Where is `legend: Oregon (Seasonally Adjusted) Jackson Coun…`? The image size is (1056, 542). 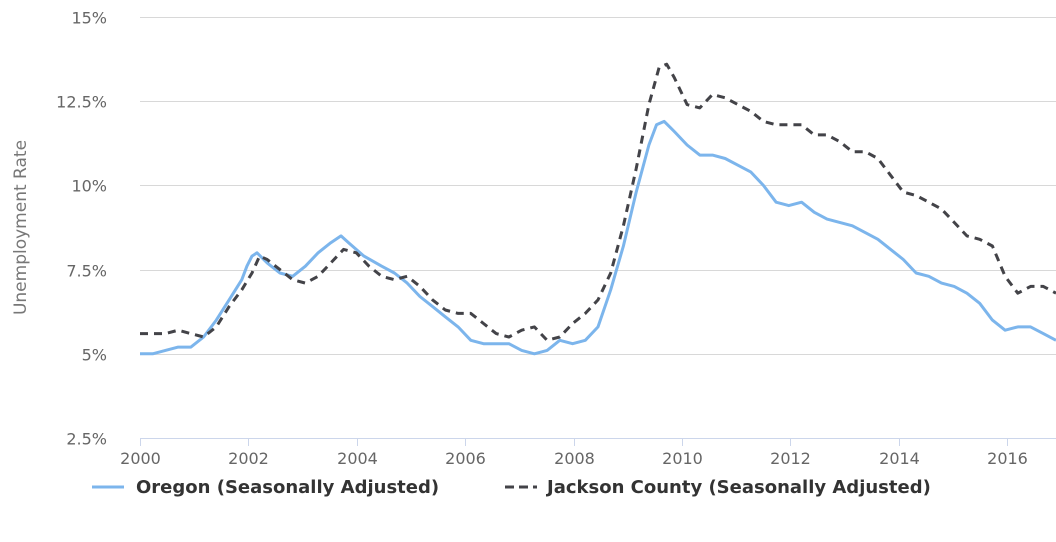
legend: Oregon (Seasonally Adjusted) Jackson Coun… is located at coordinates (511, 487).